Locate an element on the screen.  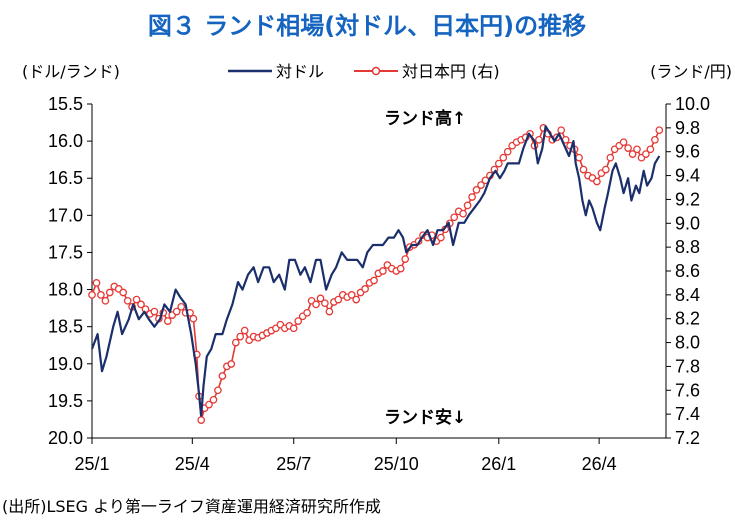
legend: 対ドル 対日本円 (右) is located at coordinates (364, 71).